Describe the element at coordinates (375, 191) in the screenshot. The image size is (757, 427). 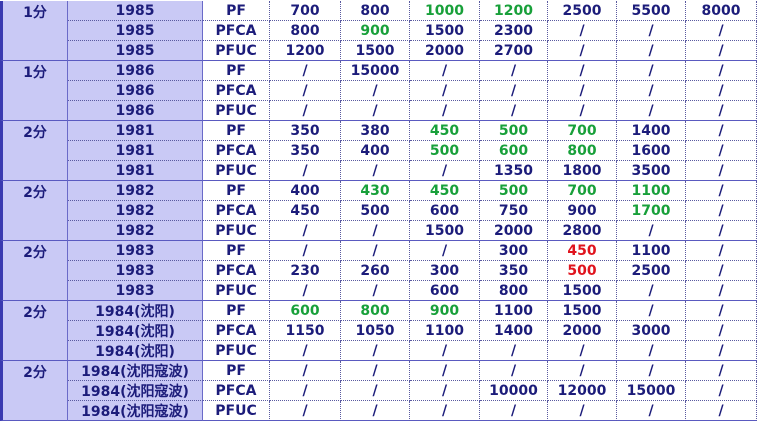
I see `price: 430` at that location.